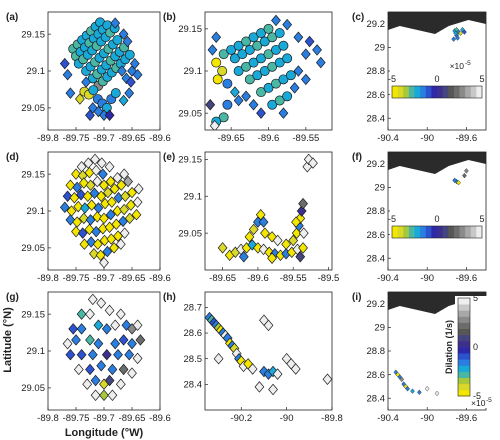  I want to click on y-tick-label: 29.15, so click(33, 174).